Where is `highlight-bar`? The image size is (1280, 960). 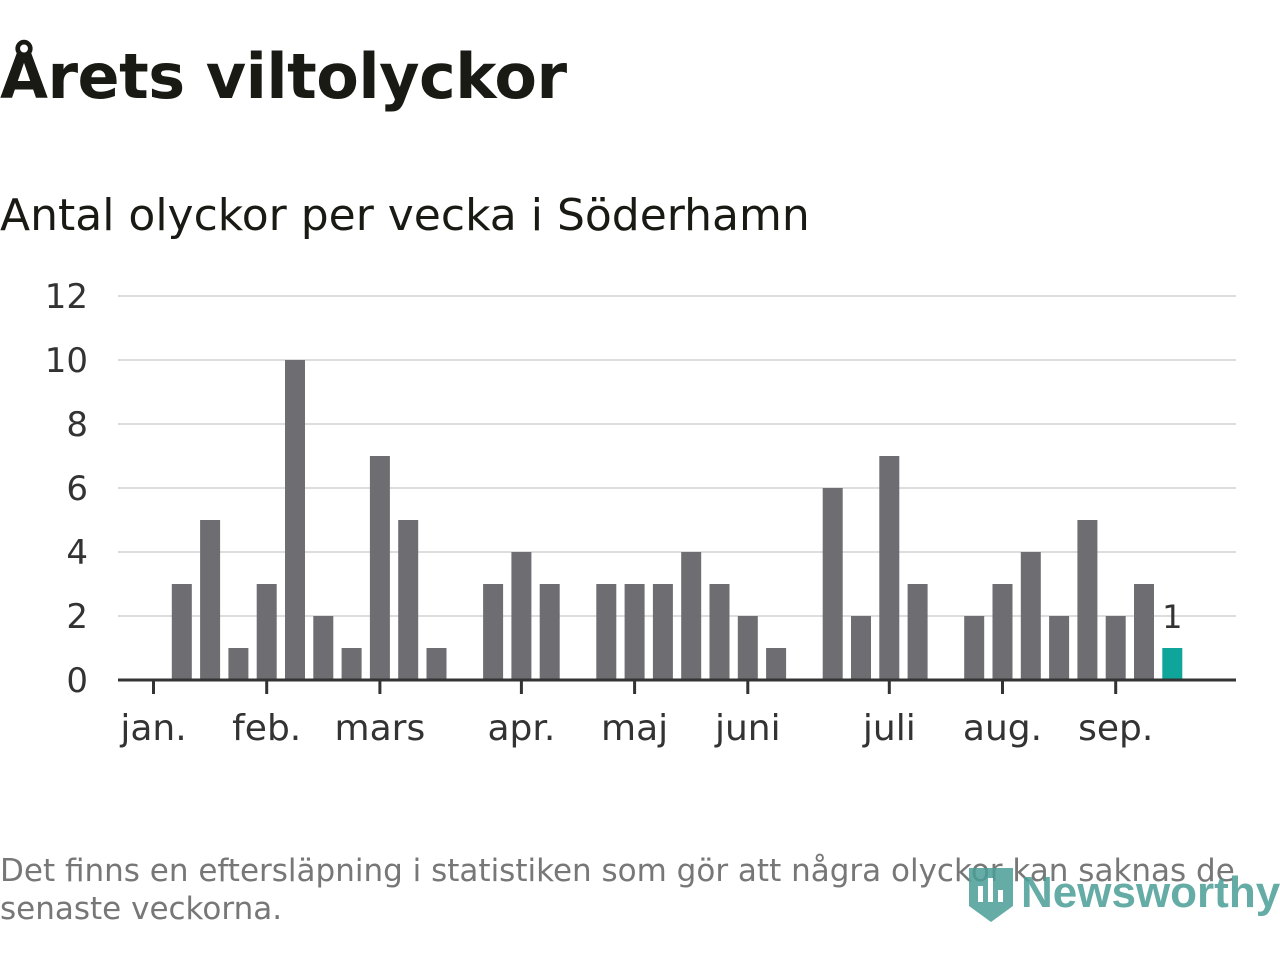 highlight-bar is located at coordinates (1172, 664).